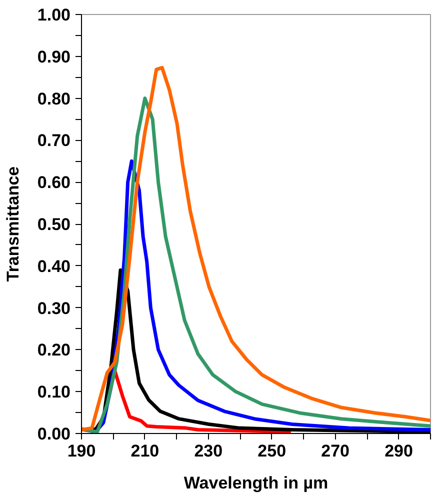 Image resolution: width=432 pixels, height=495 pixels. What do you see at coordinates (54, 56) in the screenshot?
I see `y-tick-label: 0.90` at bounding box center [54, 56].